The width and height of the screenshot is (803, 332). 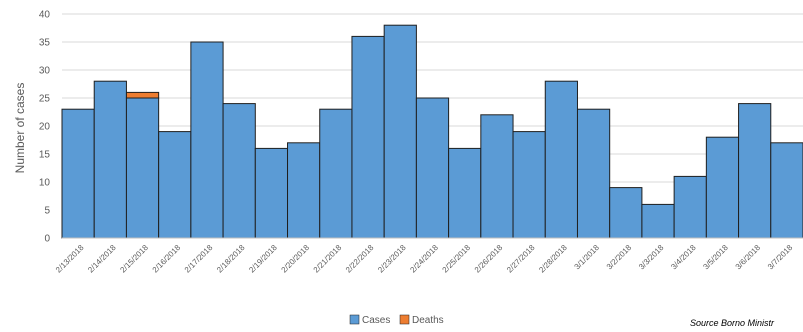 What do you see at coordinates (134, 259) in the screenshot?
I see `x-tick-label: 2/15/2018` at bounding box center [134, 259].